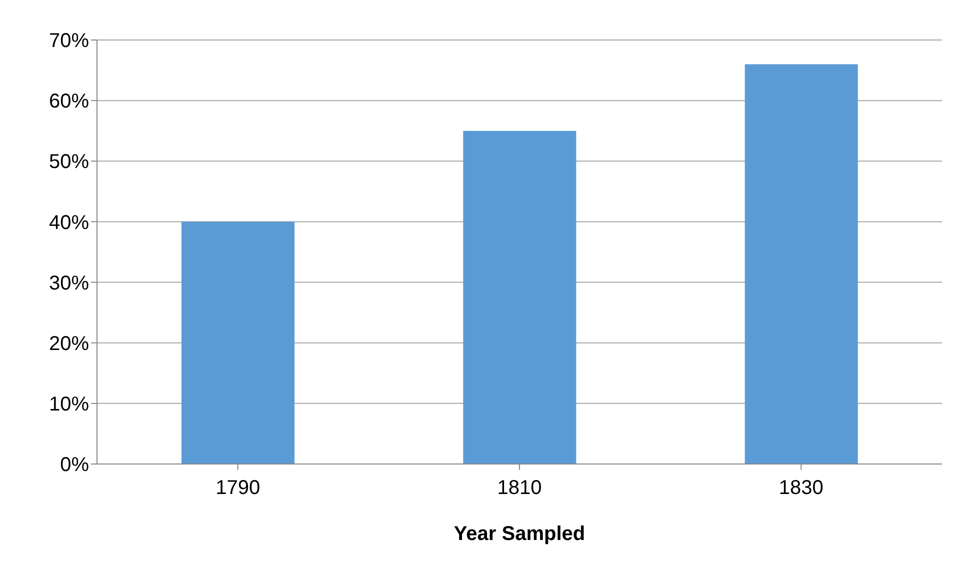 This screenshot has height=579, width=956. I want to click on x-tick-label: 1790, so click(238, 488).